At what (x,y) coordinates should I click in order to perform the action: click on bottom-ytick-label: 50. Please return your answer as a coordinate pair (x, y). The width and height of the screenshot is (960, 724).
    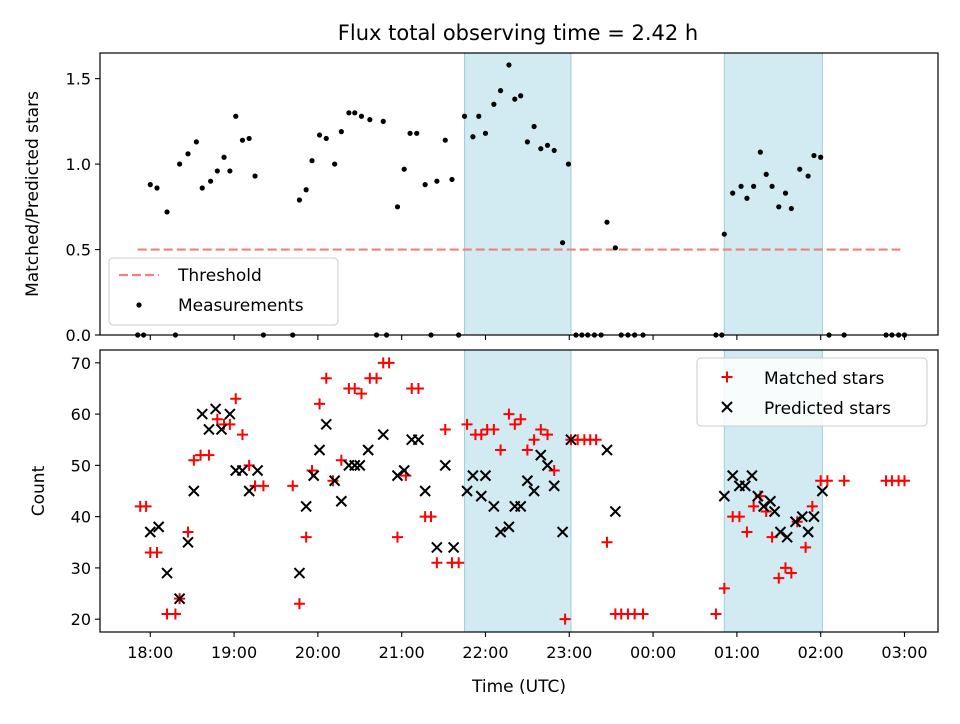
    Looking at the image, I should click on (81, 465).